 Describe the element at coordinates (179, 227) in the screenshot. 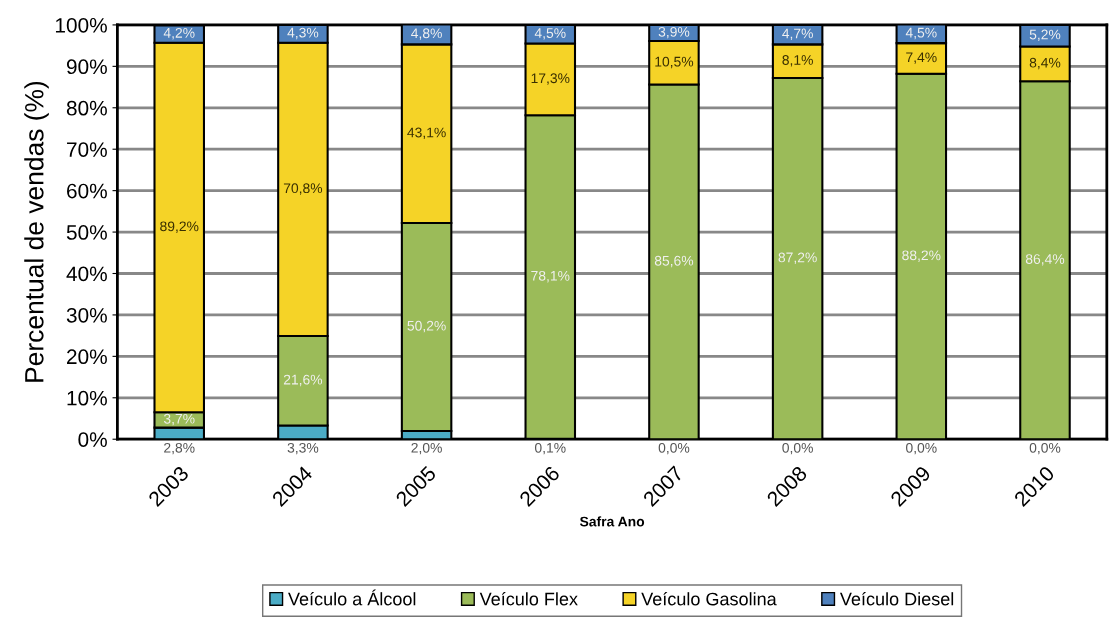

I see `data-label: 89,2%` at that location.